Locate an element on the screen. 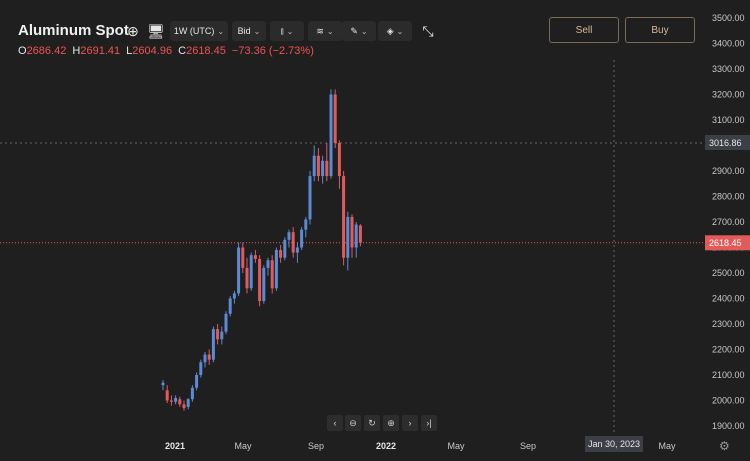 Image resolution: width=750 pixels, height=461 pixels. y-tick-label: 2300.00 is located at coordinates (728, 324).